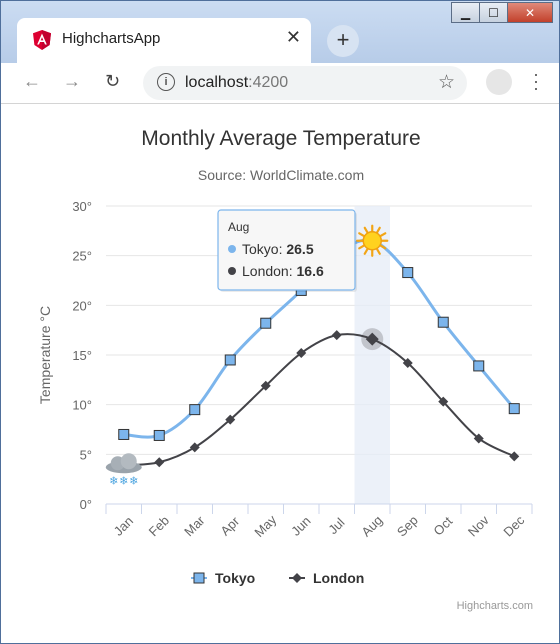  I want to click on legend-item-london: London, so click(326, 578).